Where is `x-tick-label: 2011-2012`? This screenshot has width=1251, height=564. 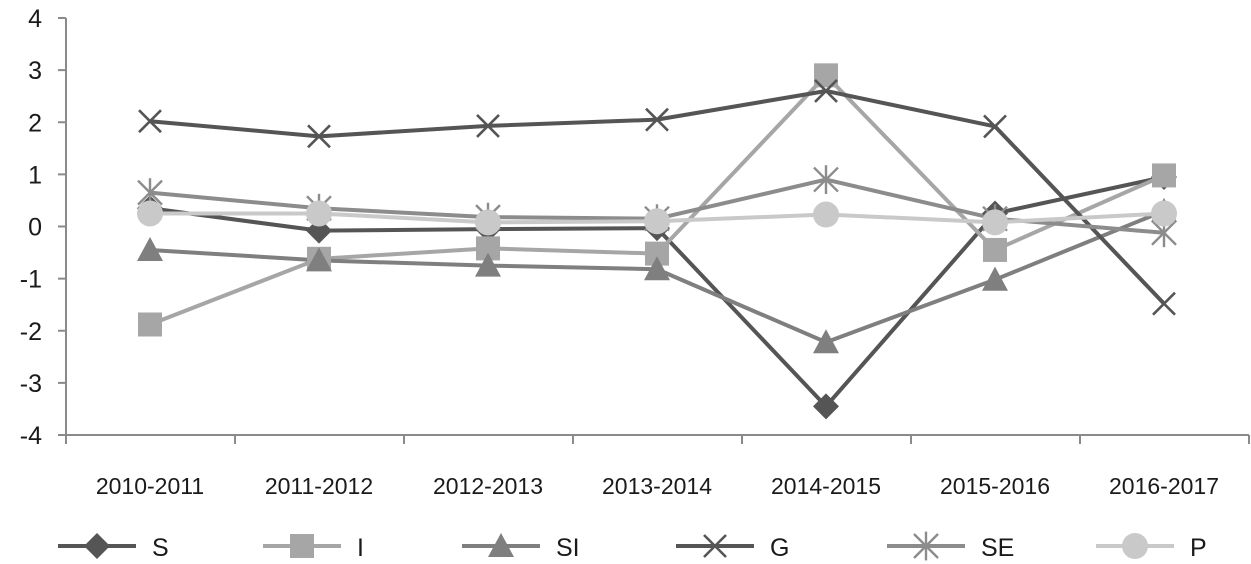
x-tick-label: 2011-2012 is located at coordinates (319, 486).